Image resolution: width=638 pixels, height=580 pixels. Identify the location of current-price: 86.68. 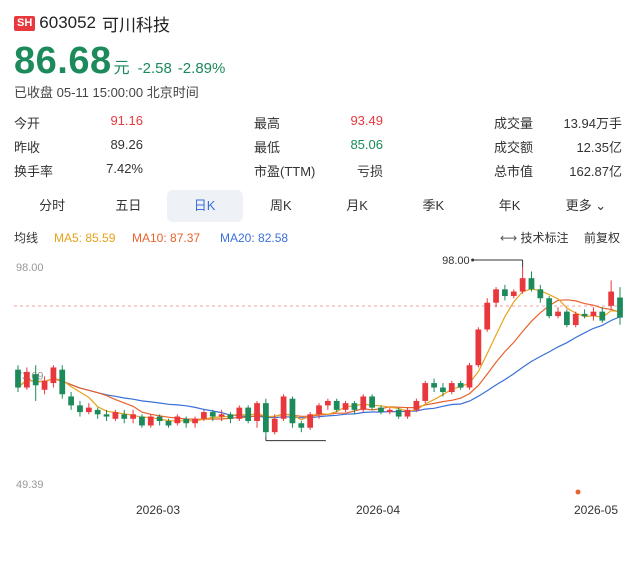
(63, 61).